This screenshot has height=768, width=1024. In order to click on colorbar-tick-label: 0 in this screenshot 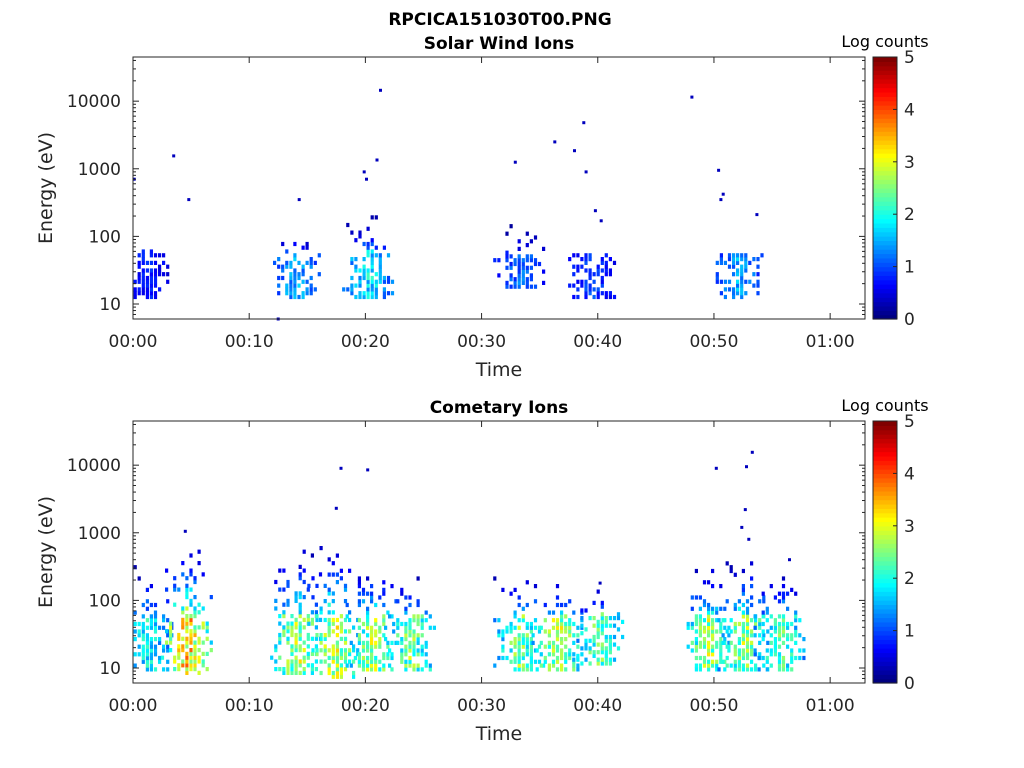, I will do `click(909, 320)`.